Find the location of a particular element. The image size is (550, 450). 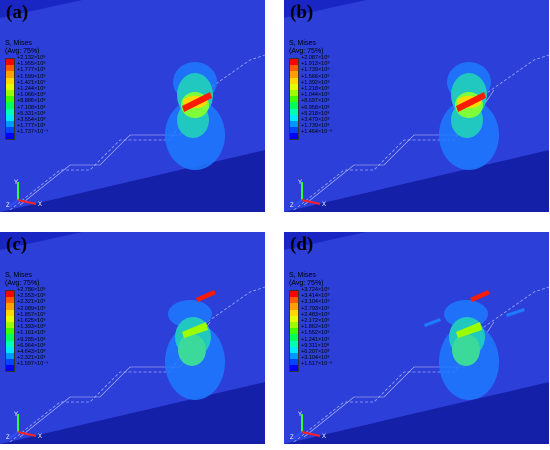

legend-value: +1.566×10⁹ is located at coordinates (315, 76).